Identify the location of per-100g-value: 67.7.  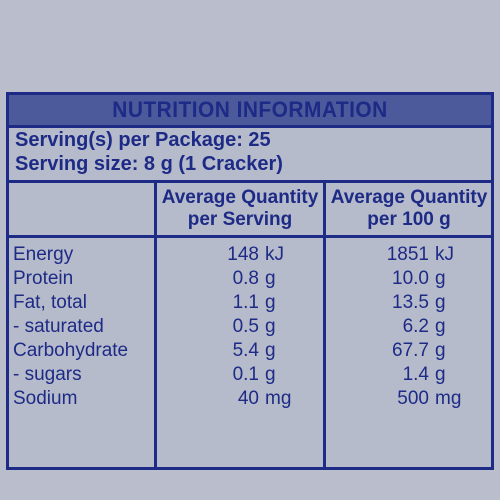
(410, 350).